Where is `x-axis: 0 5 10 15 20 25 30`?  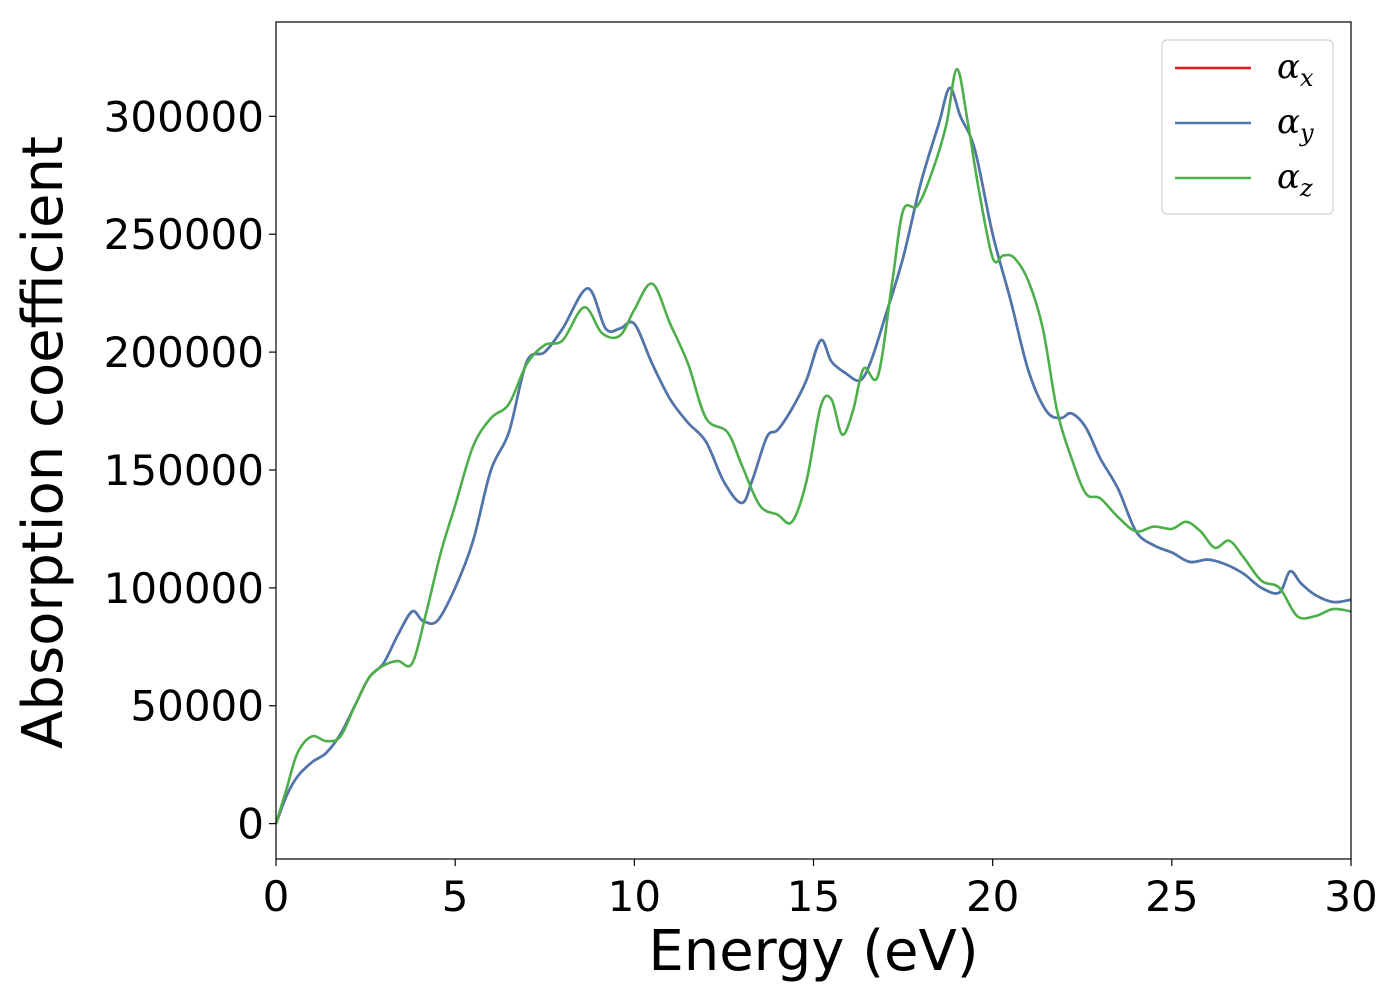 x-axis: 0 5 10 15 20 25 30 is located at coordinates (820, 890).